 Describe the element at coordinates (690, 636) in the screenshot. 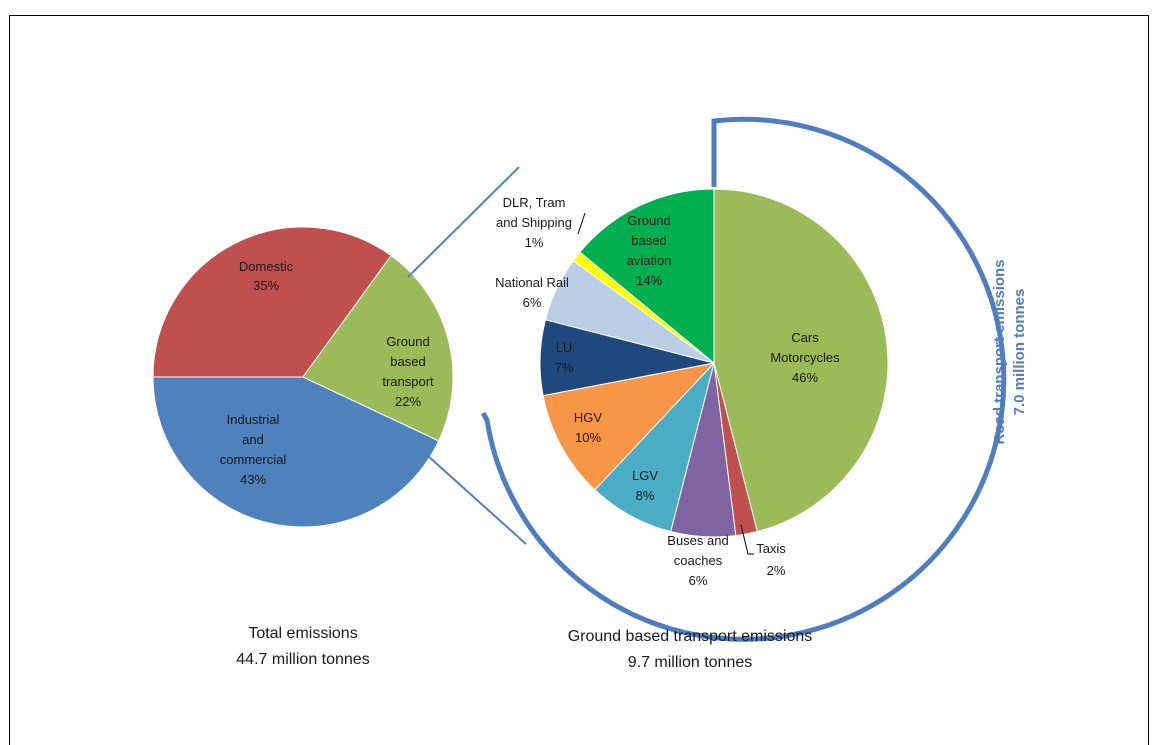

I see `caption-ground-title: Ground based transport emissions` at that location.